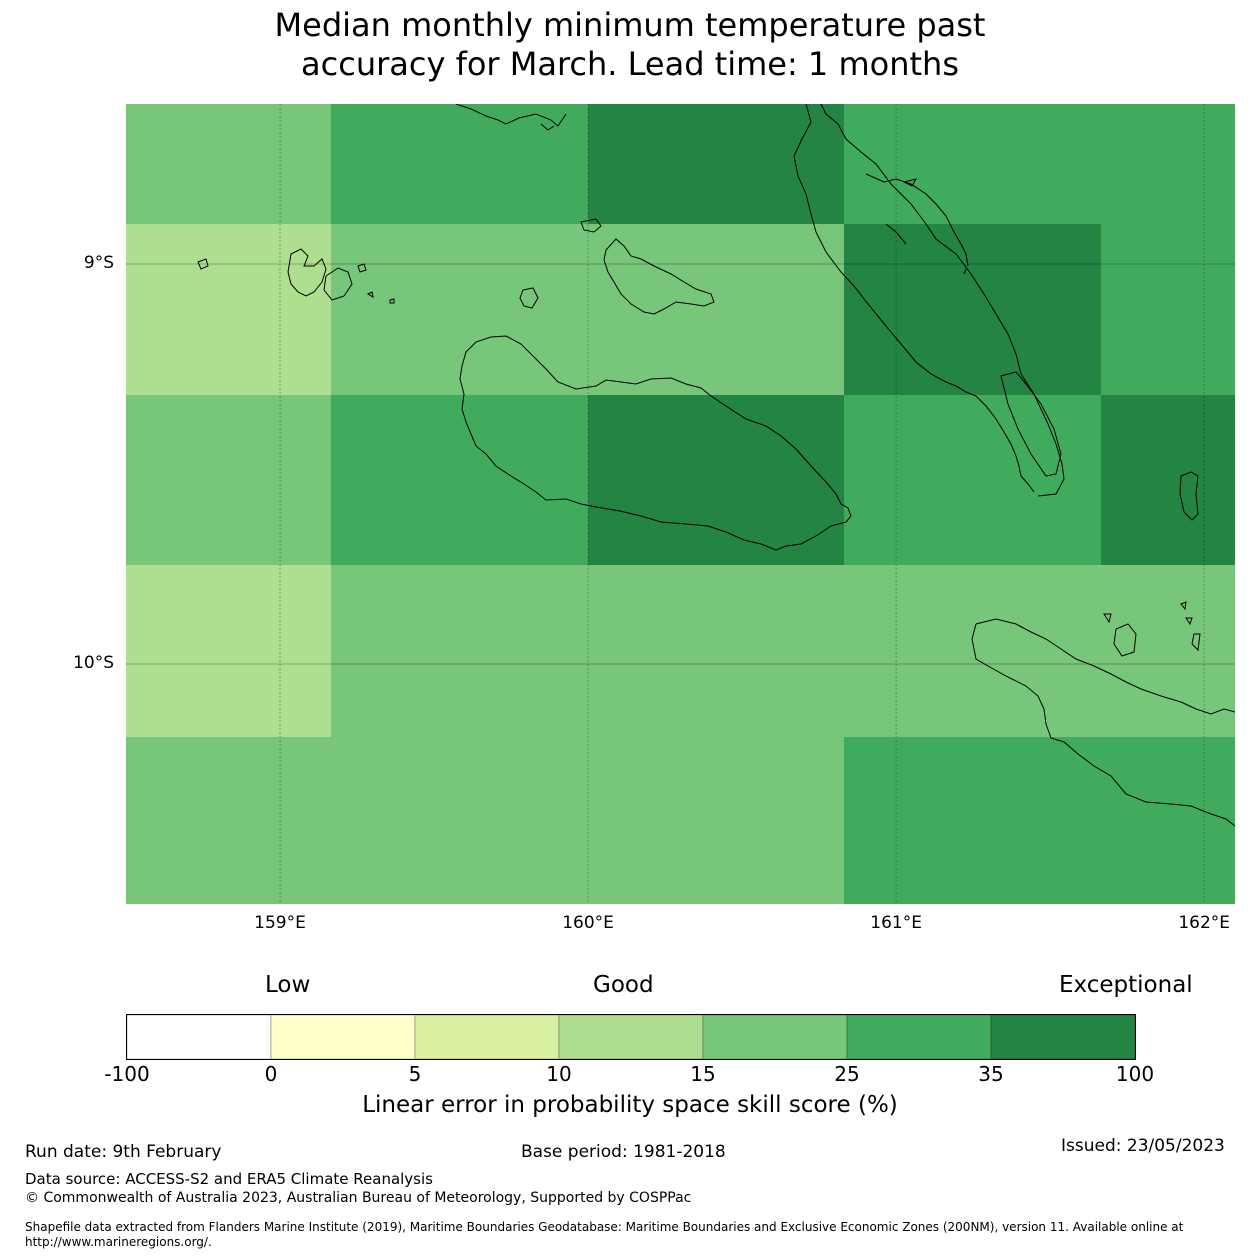 This screenshot has height=1260, width=1260. I want to click on colorbar-tick-label: 25, so click(847, 1074).